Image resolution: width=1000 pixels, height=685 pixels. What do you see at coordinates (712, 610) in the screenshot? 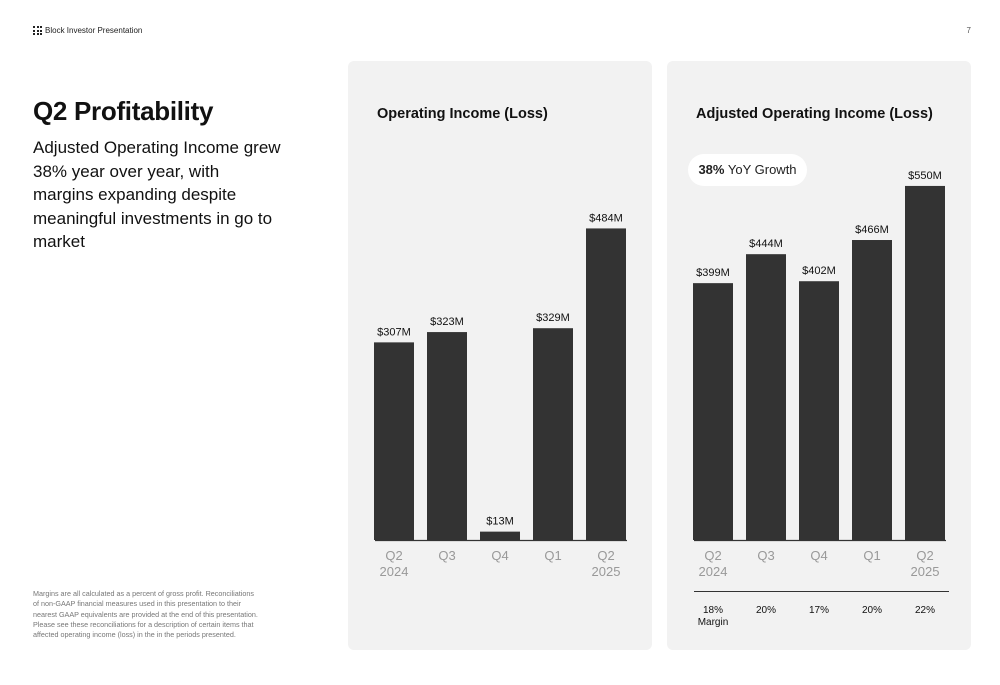
I see `margin-percent: 18%` at bounding box center [712, 610].